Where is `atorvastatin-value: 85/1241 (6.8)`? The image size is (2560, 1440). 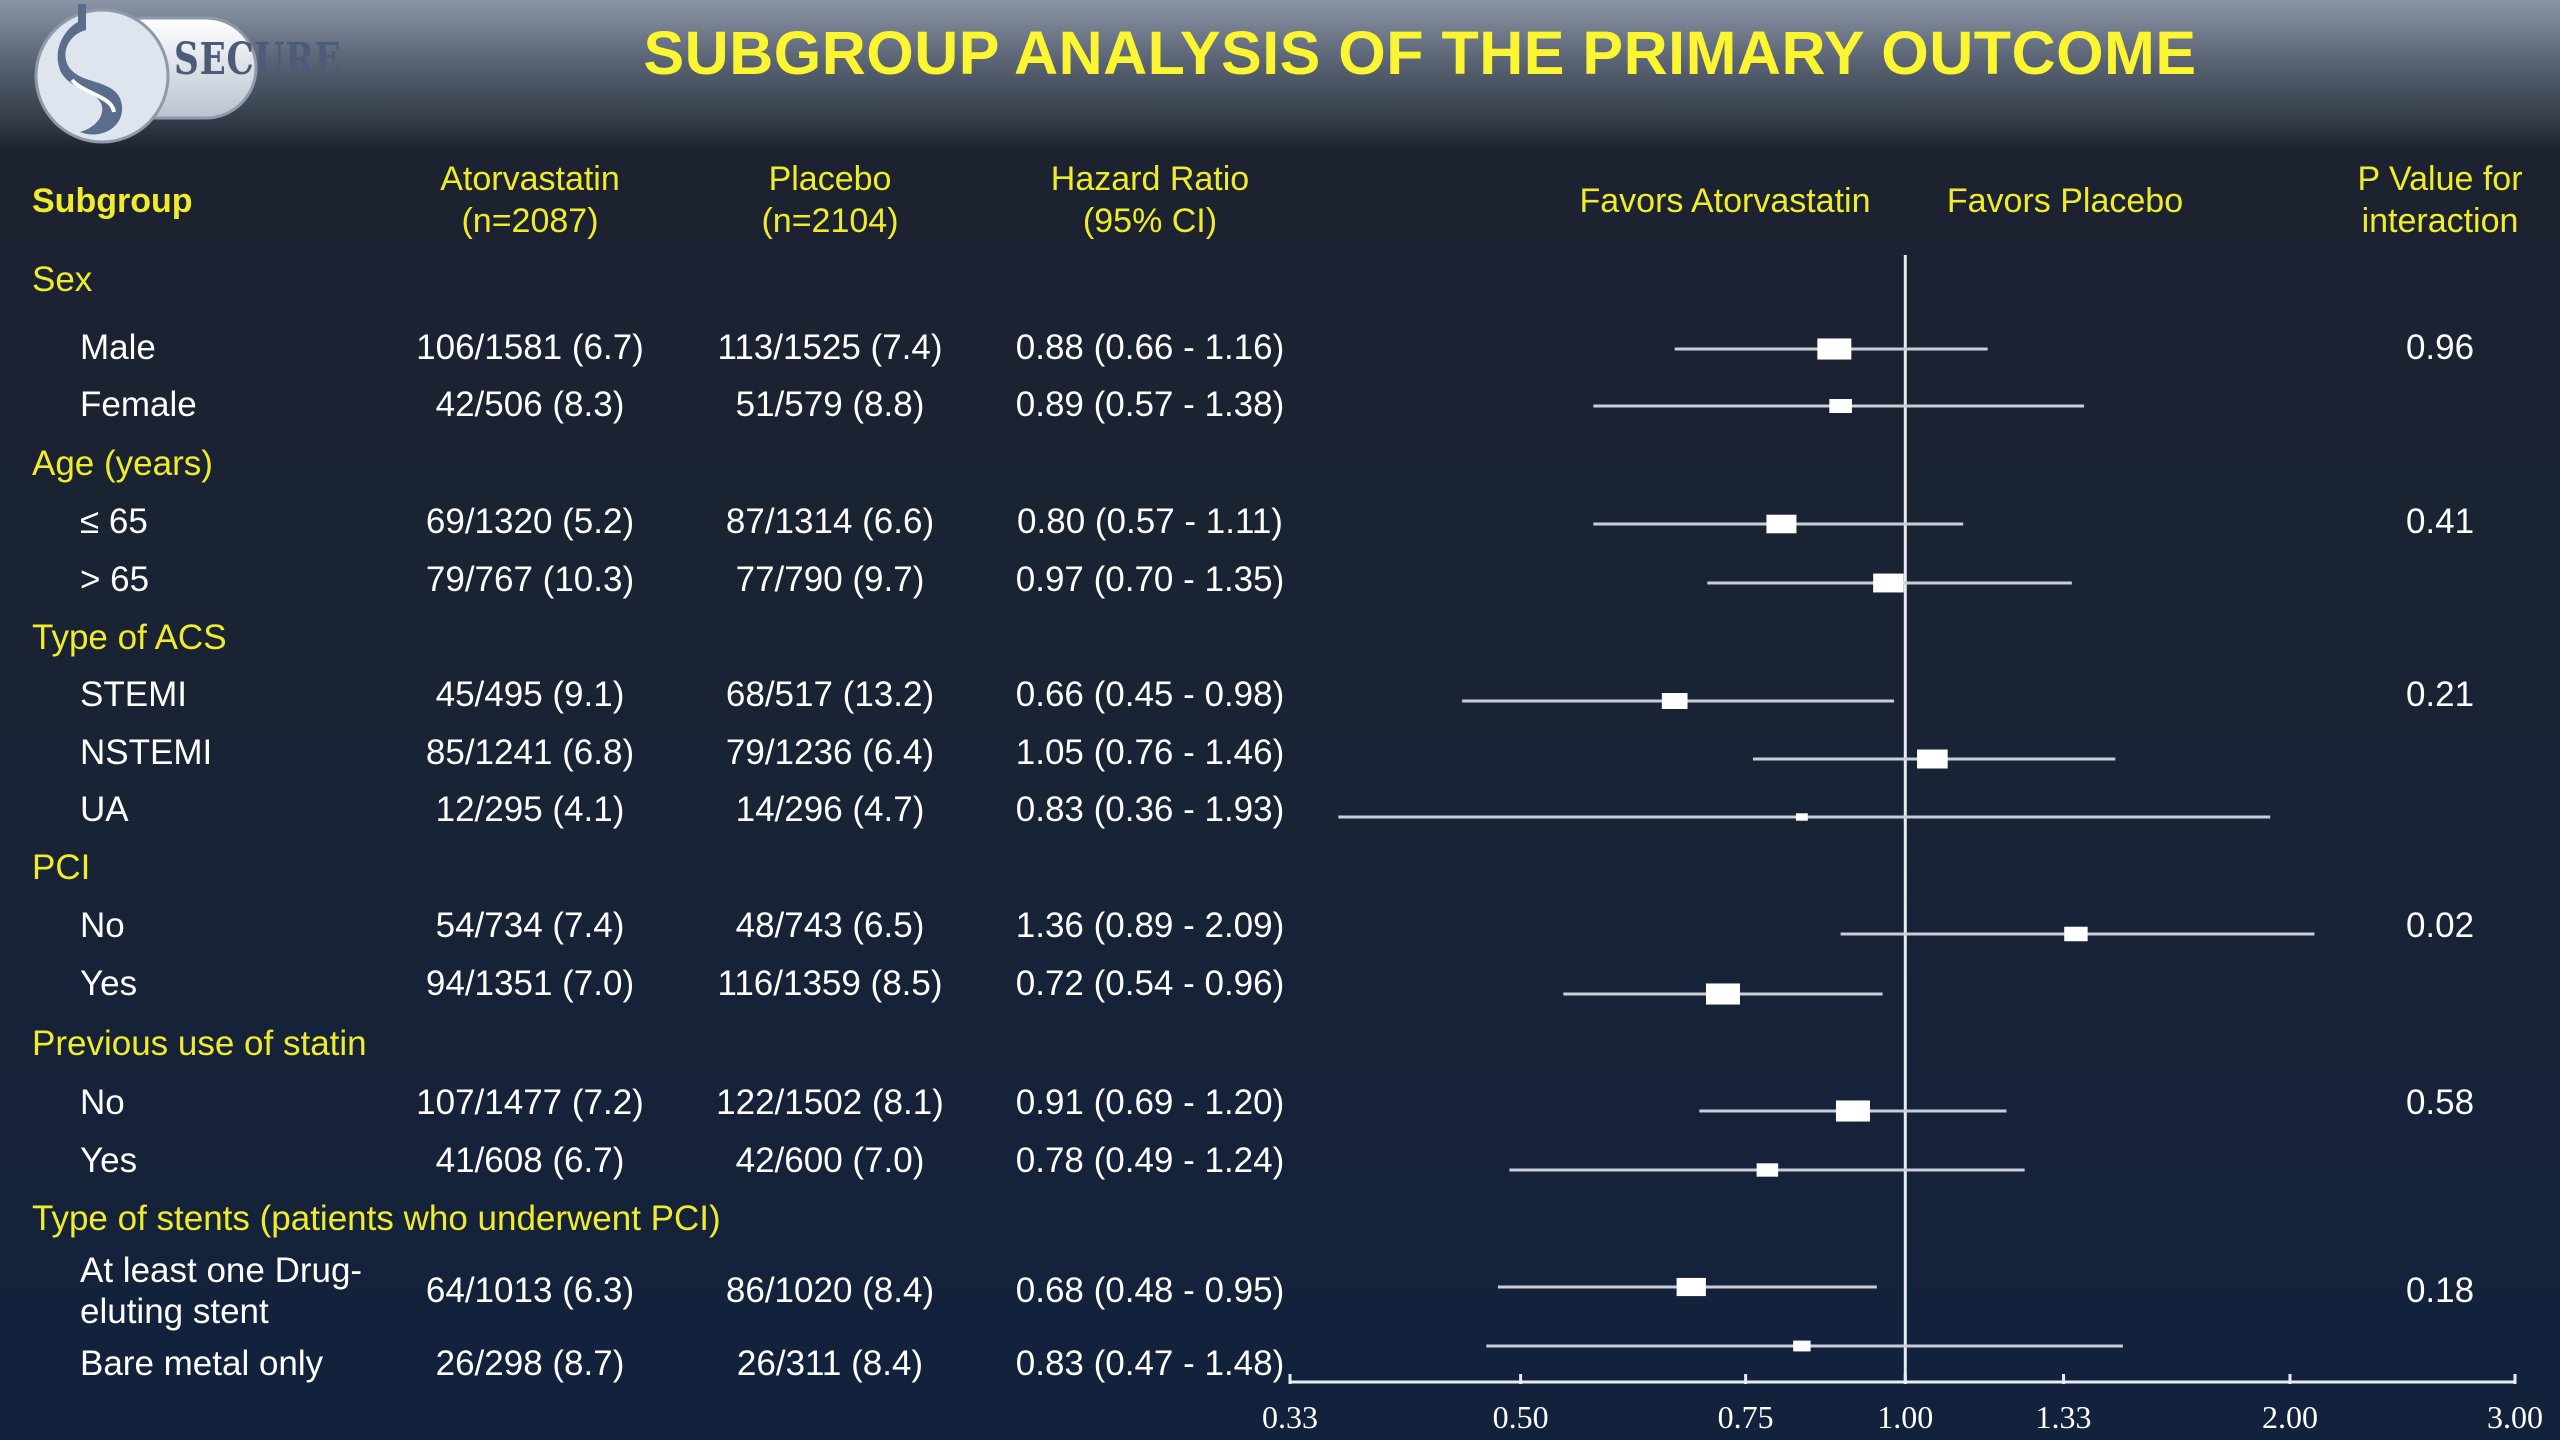 atorvastatin-value: 85/1241 (6.8) is located at coordinates (530, 752).